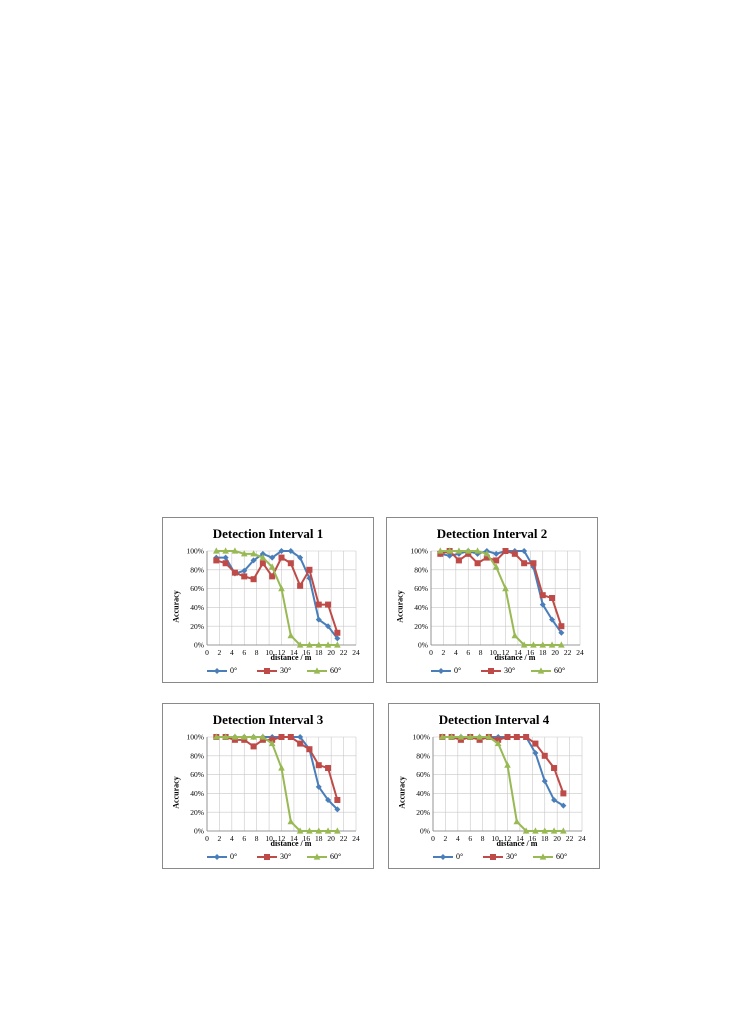 The image size is (741, 1017). I want to click on x-tick-label: 10, so click(493, 652).